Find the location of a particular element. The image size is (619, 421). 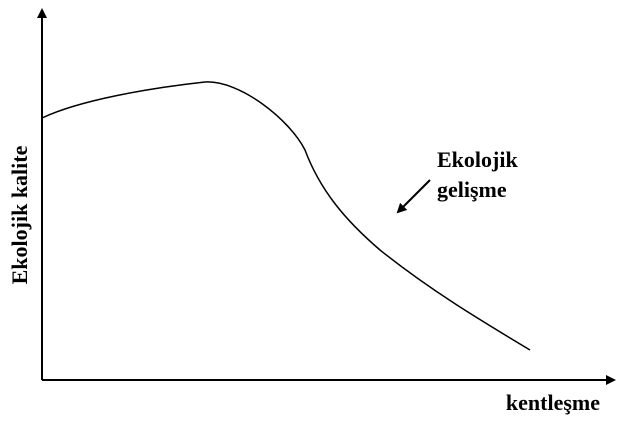

annotation-line: Ekolojik is located at coordinates (477, 159).